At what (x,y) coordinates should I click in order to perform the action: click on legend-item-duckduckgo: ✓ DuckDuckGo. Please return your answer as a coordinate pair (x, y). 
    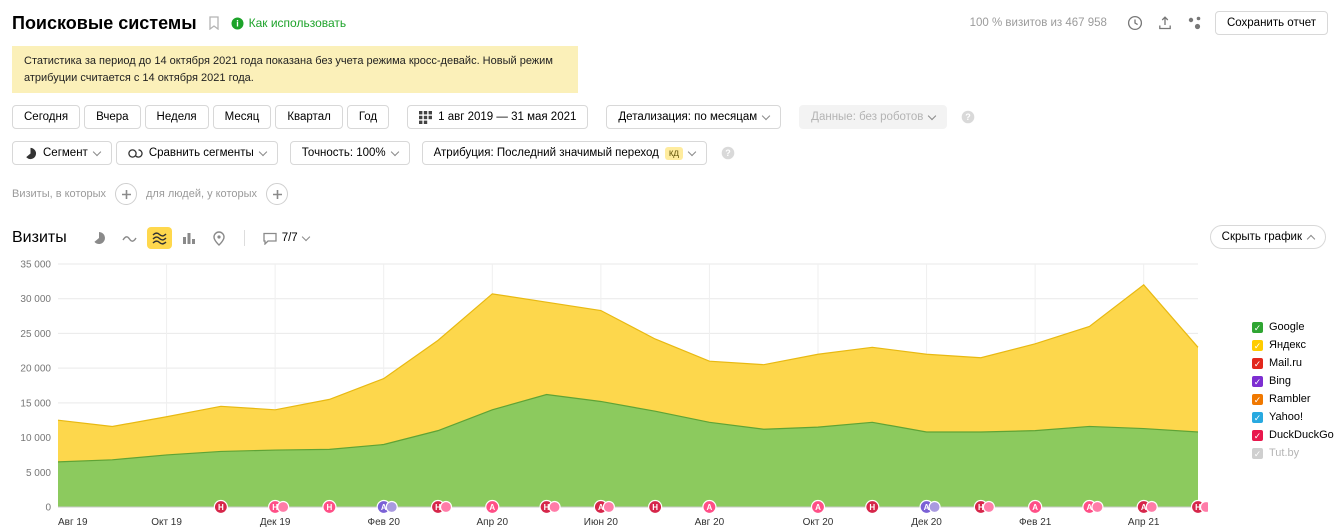
    Looking at the image, I should click on (1296, 435).